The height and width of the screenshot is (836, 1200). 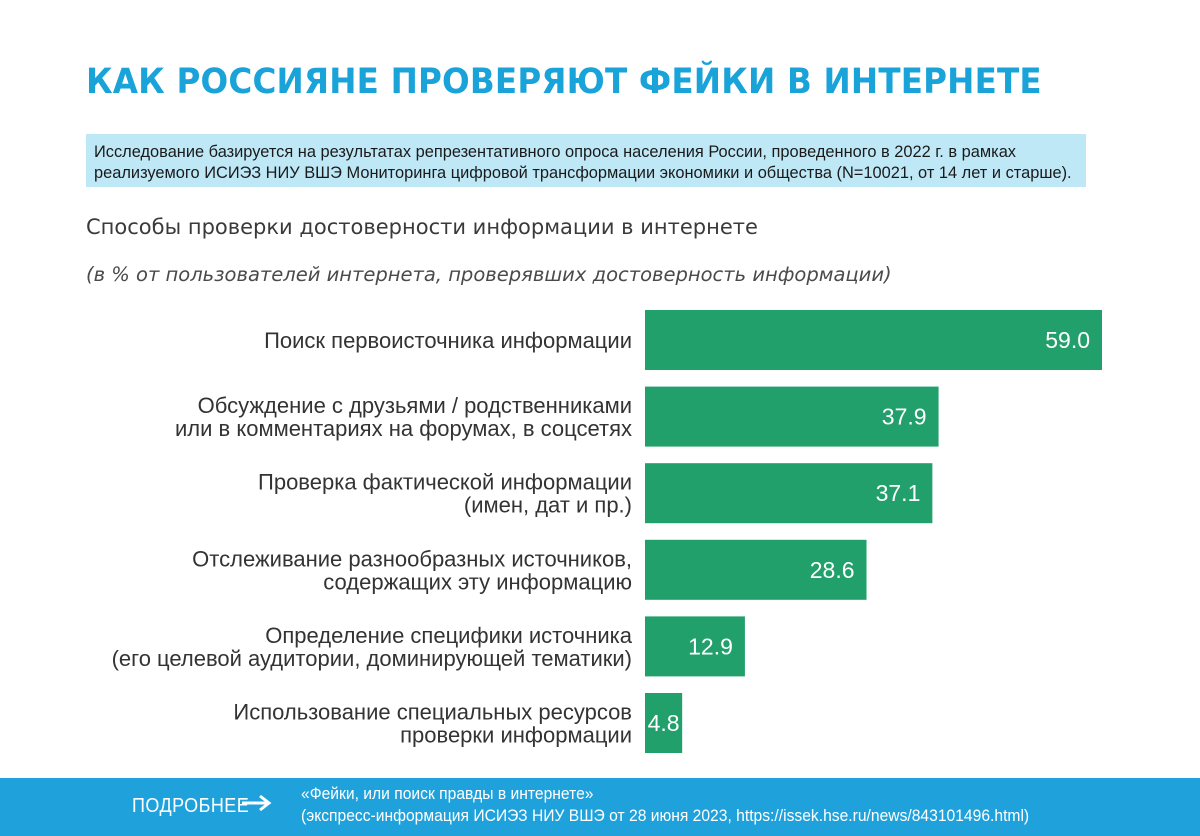 What do you see at coordinates (898, 493) in the screenshot?
I see `bar-value-label-3: 37.1` at bounding box center [898, 493].